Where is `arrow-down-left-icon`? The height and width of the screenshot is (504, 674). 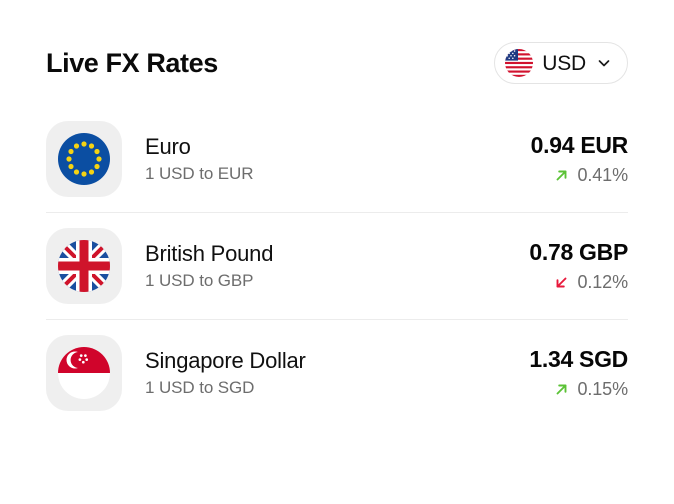
arrow-down-left-icon is located at coordinates (561, 282).